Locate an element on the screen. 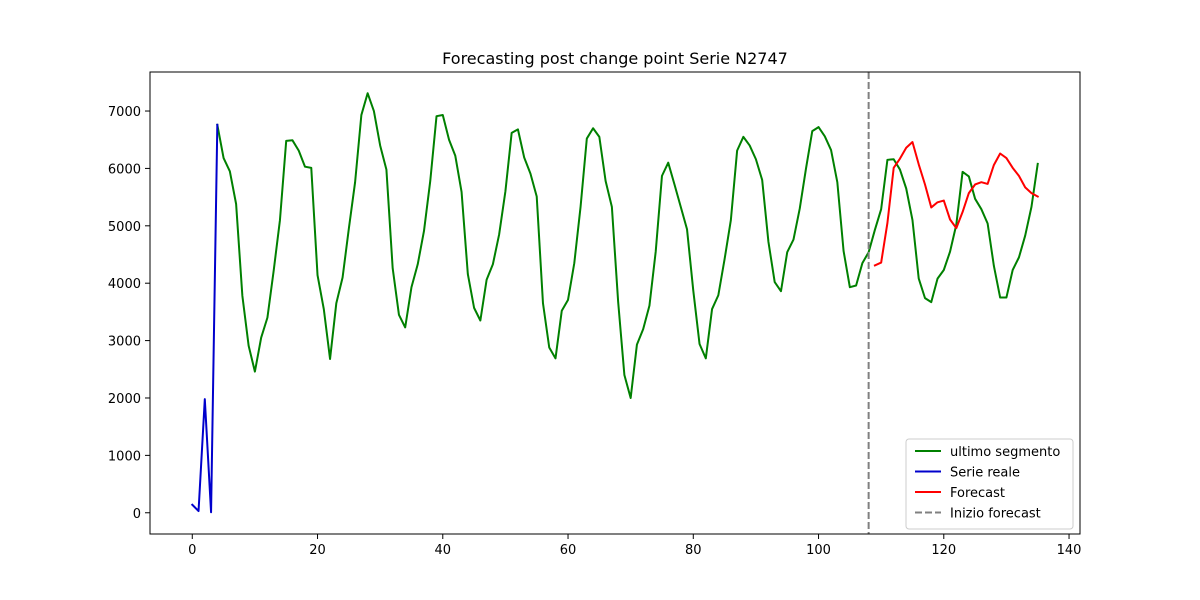  legend-box is located at coordinates (989, 484).